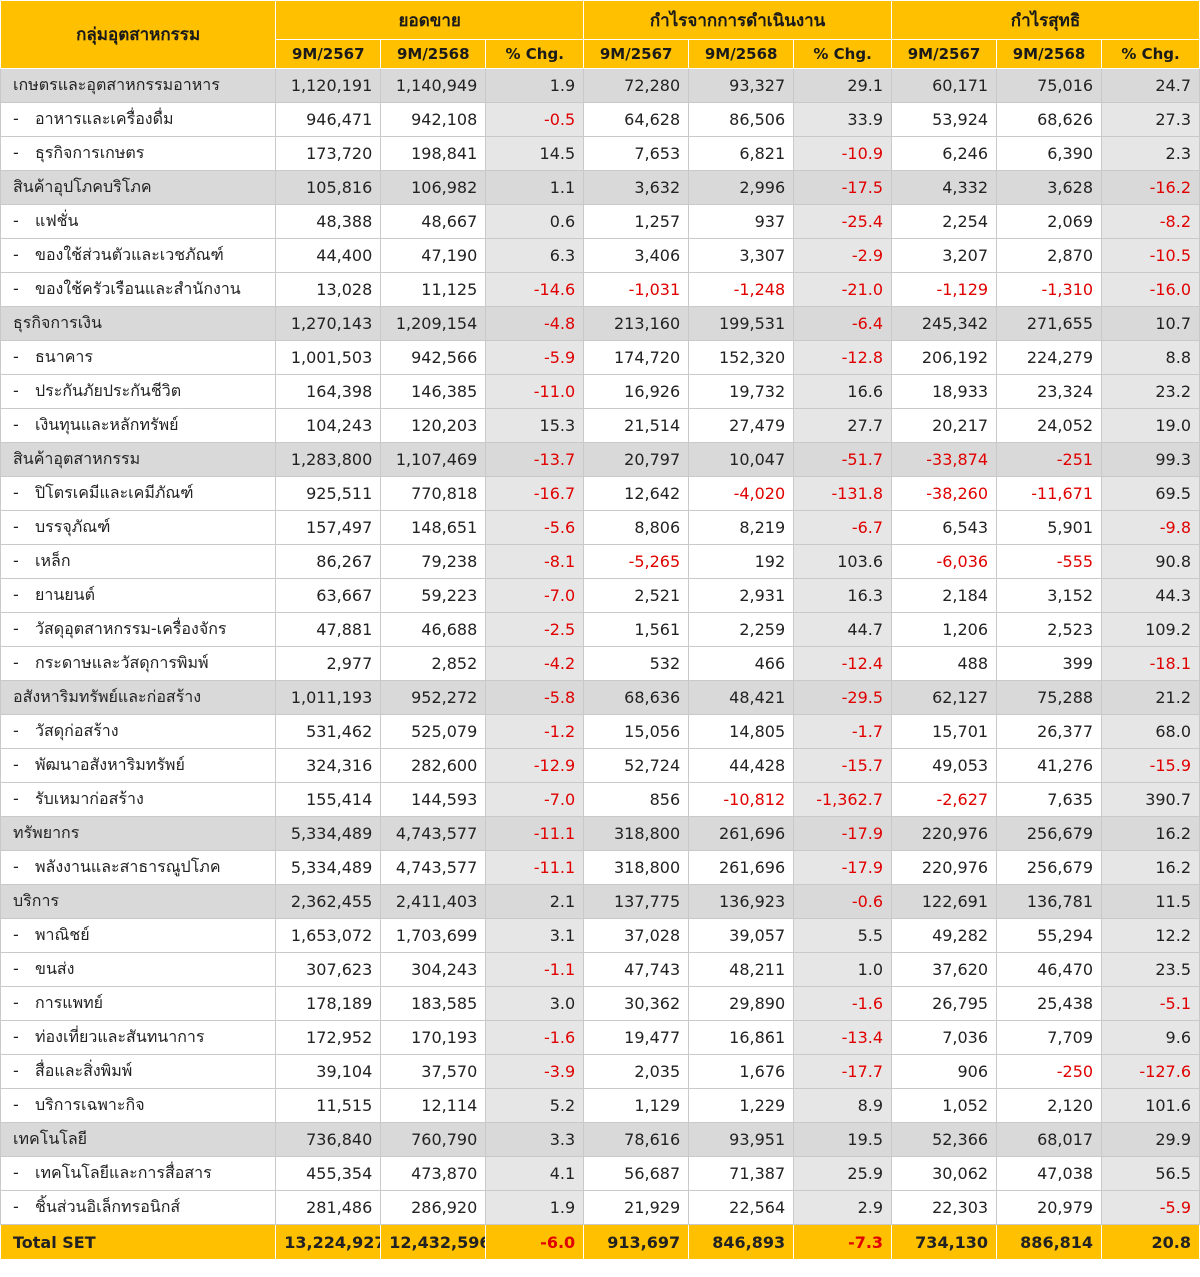 This screenshot has height=1277, width=1200. What do you see at coordinates (741, 54) in the screenshot?
I see `column-header: 9M/2568` at bounding box center [741, 54].